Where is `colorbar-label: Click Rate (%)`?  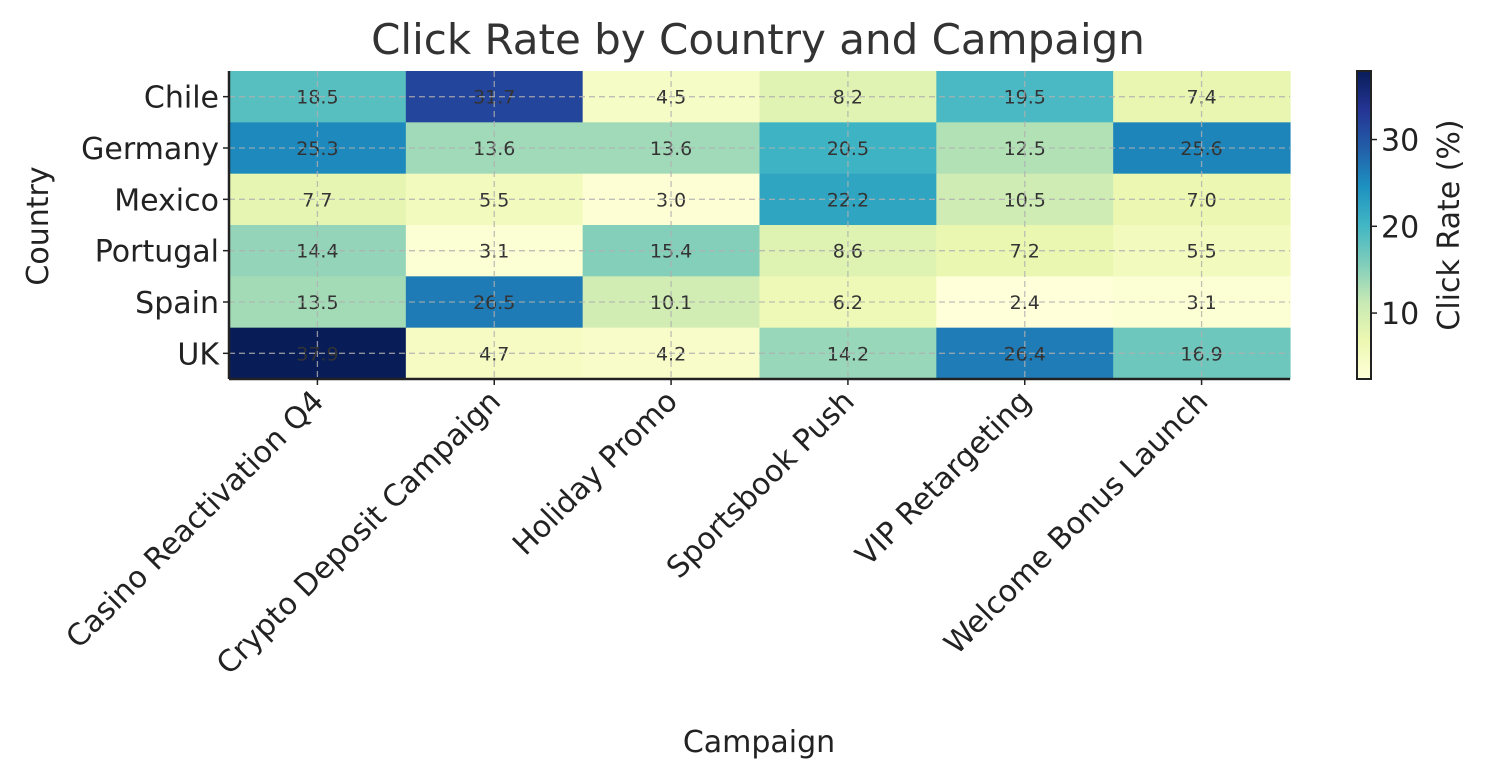 colorbar-label: Click Rate (%) is located at coordinates (1449, 224).